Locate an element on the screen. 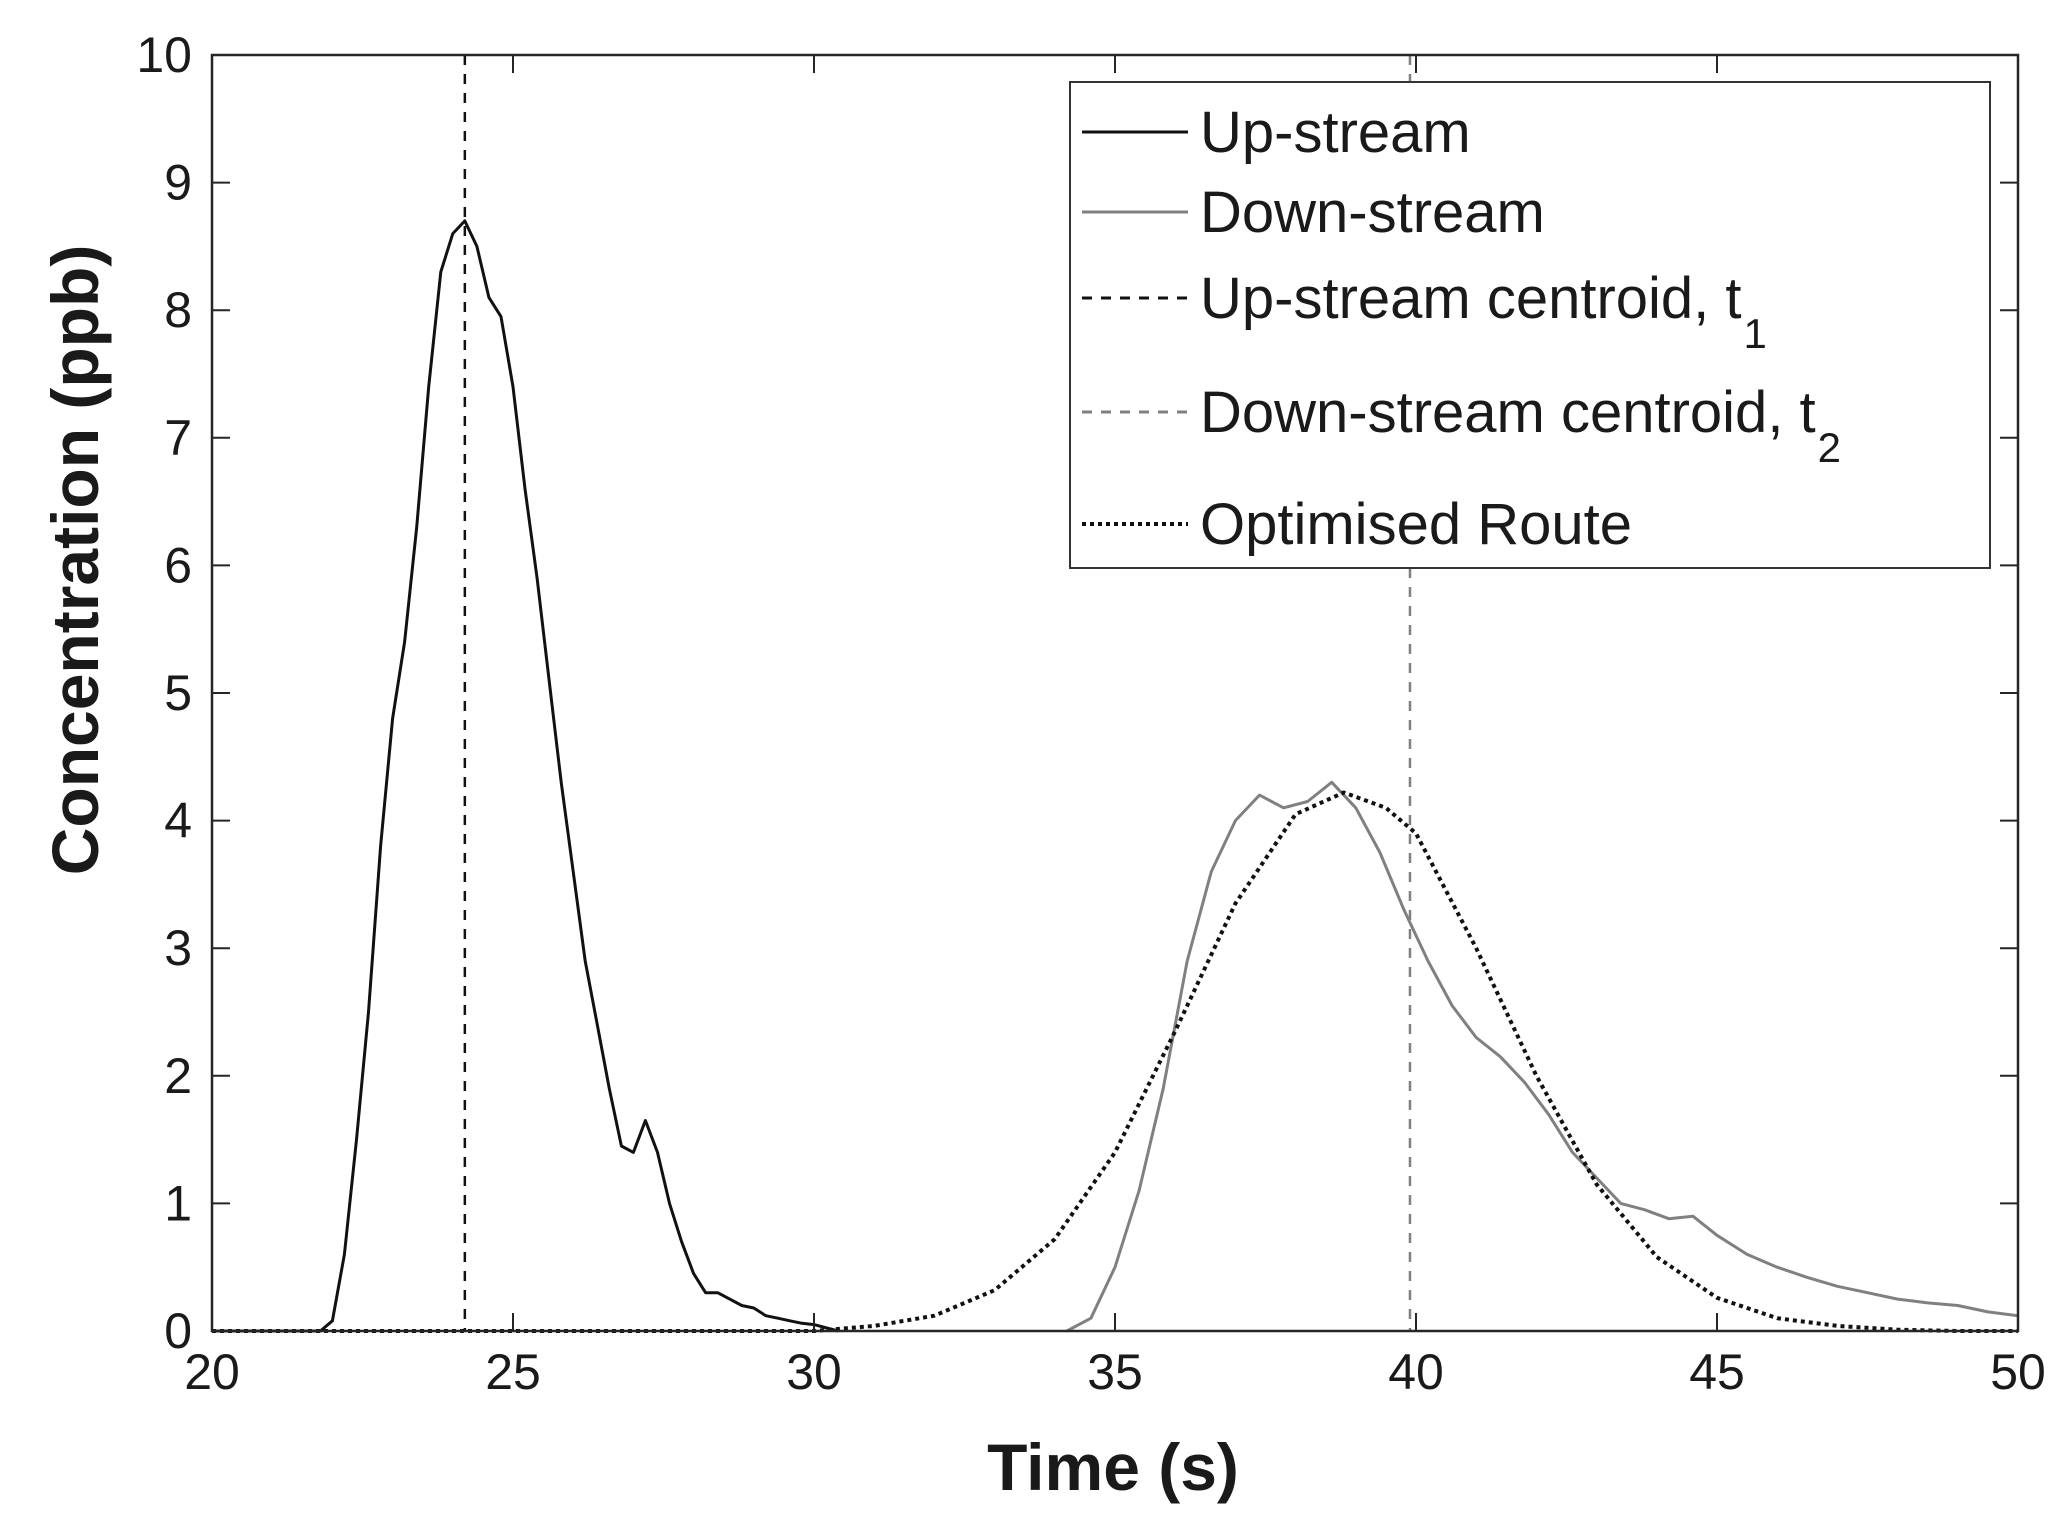  x-tick-label: 30 is located at coordinates (814, 1372).